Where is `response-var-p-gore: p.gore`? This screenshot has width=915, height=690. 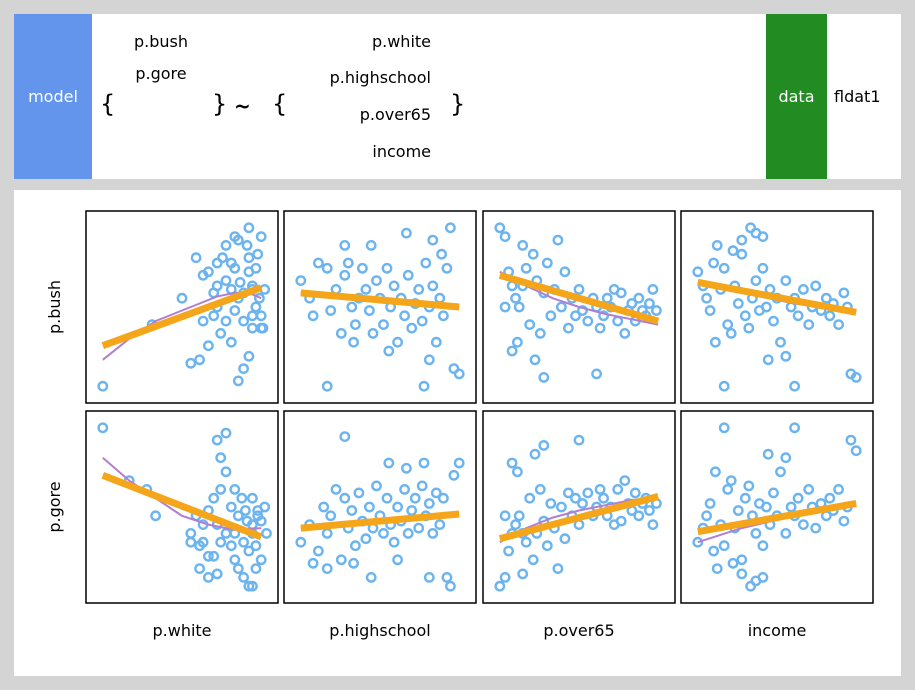
response-var-p-gore: p.gore is located at coordinates (161, 73).